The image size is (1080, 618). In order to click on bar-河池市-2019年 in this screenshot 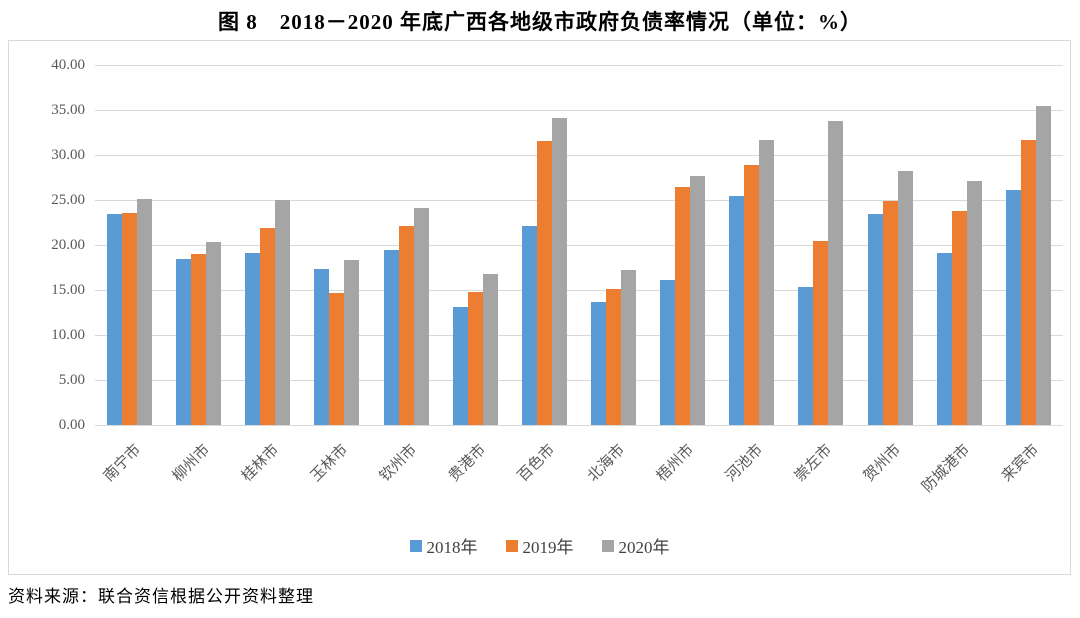, I will do `click(752, 294)`.